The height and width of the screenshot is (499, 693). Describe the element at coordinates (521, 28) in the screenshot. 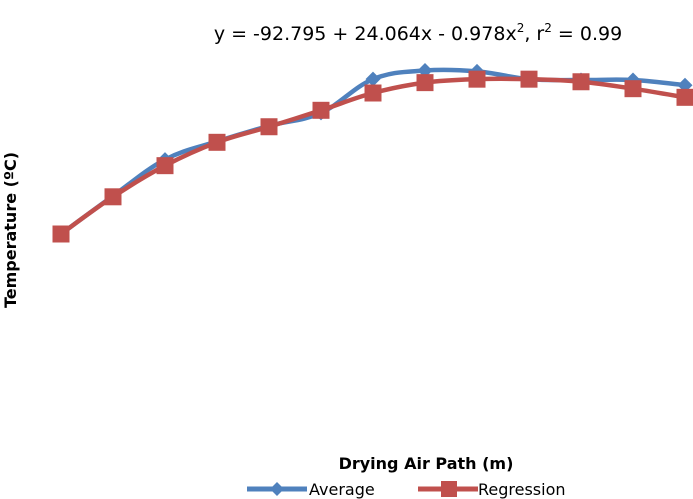

I see `equation-superscript-x: 2` at that location.